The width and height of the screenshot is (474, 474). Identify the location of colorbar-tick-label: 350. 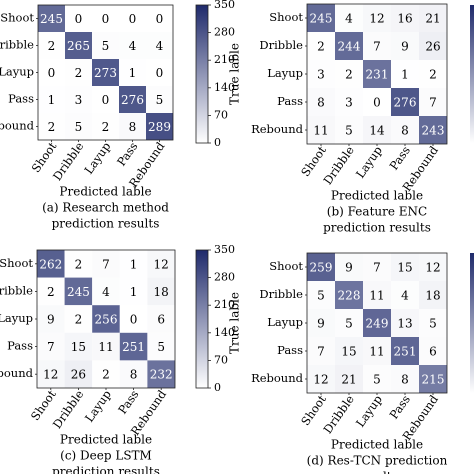
(224, 249).